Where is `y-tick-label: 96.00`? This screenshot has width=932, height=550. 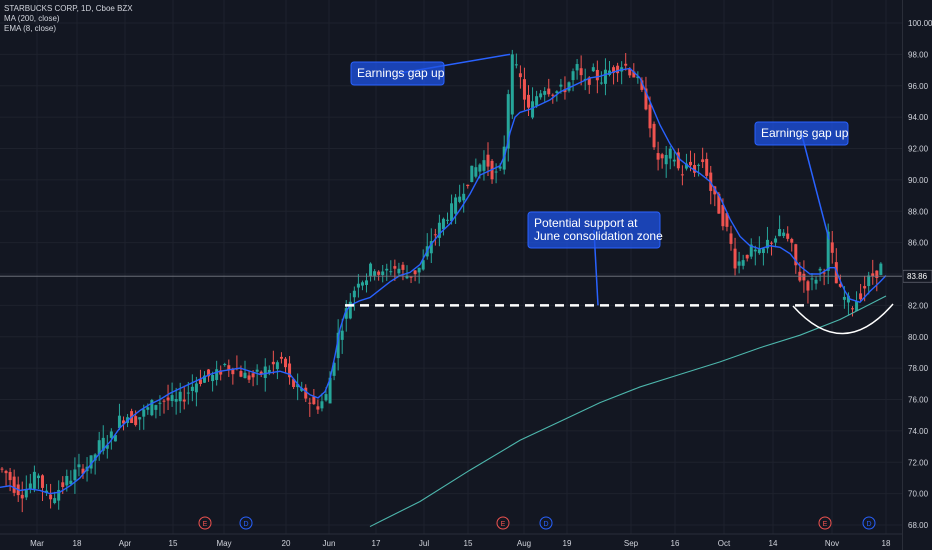 y-tick-label: 96.00 is located at coordinates (918, 86).